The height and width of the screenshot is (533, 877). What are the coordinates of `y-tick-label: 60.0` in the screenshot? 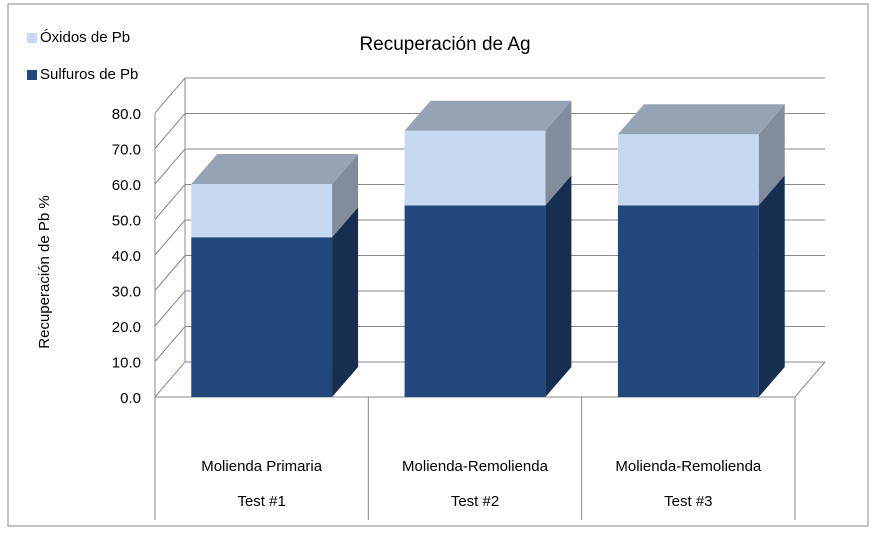 It's located at (126, 185).